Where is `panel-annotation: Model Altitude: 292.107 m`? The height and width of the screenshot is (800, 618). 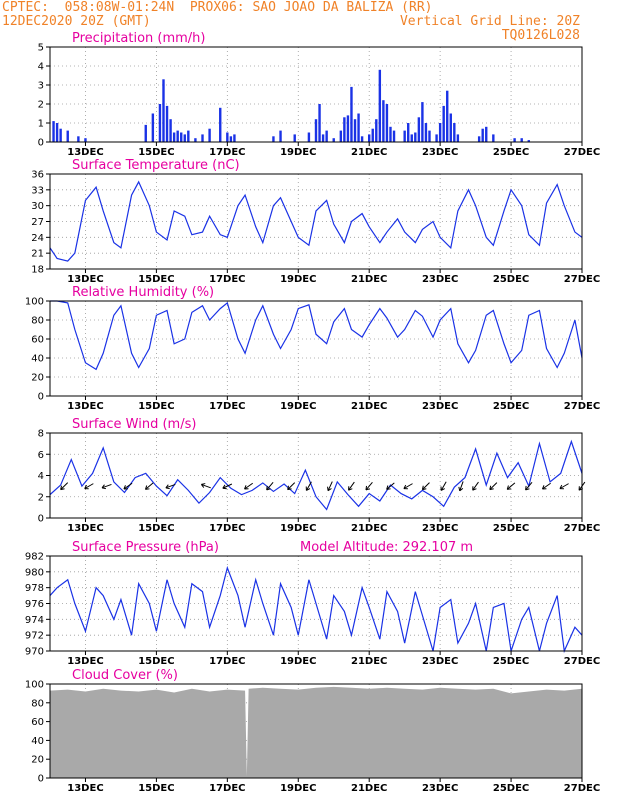
panel-annotation: Model Altitude: 292.107 m is located at coordinates (386, 547).